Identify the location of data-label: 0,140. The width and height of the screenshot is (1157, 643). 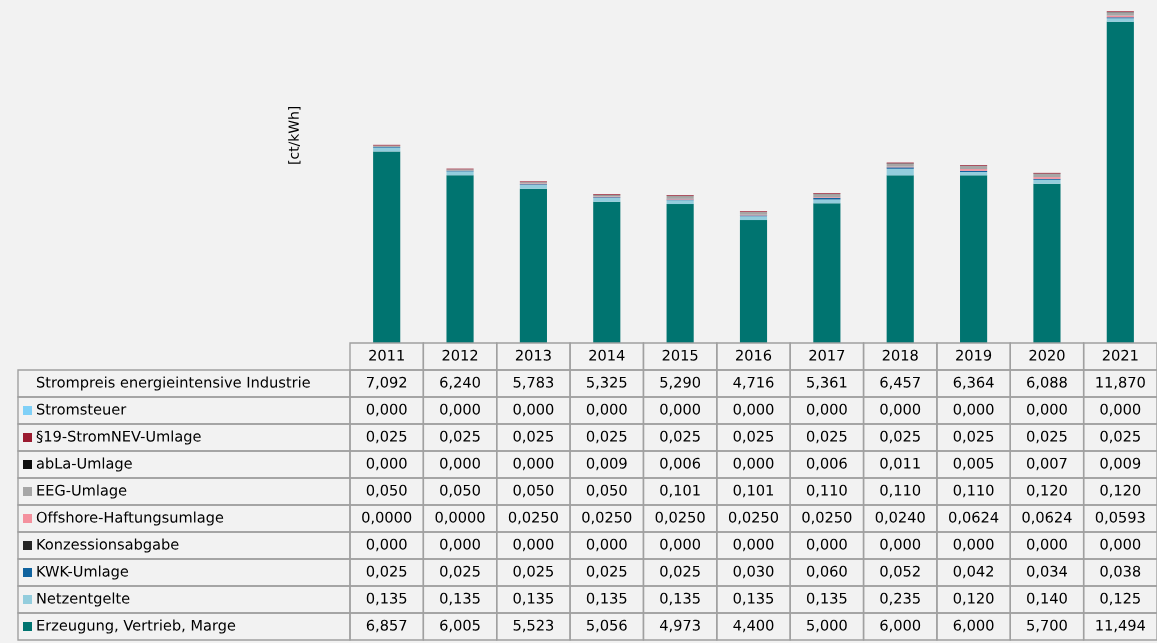
(1047, 599).